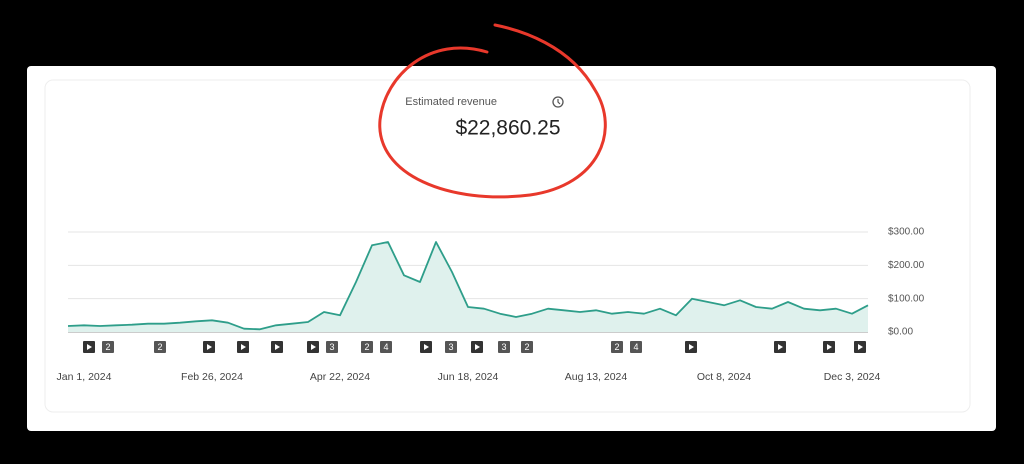  I want to click on clock-icon, so click(558, 102).